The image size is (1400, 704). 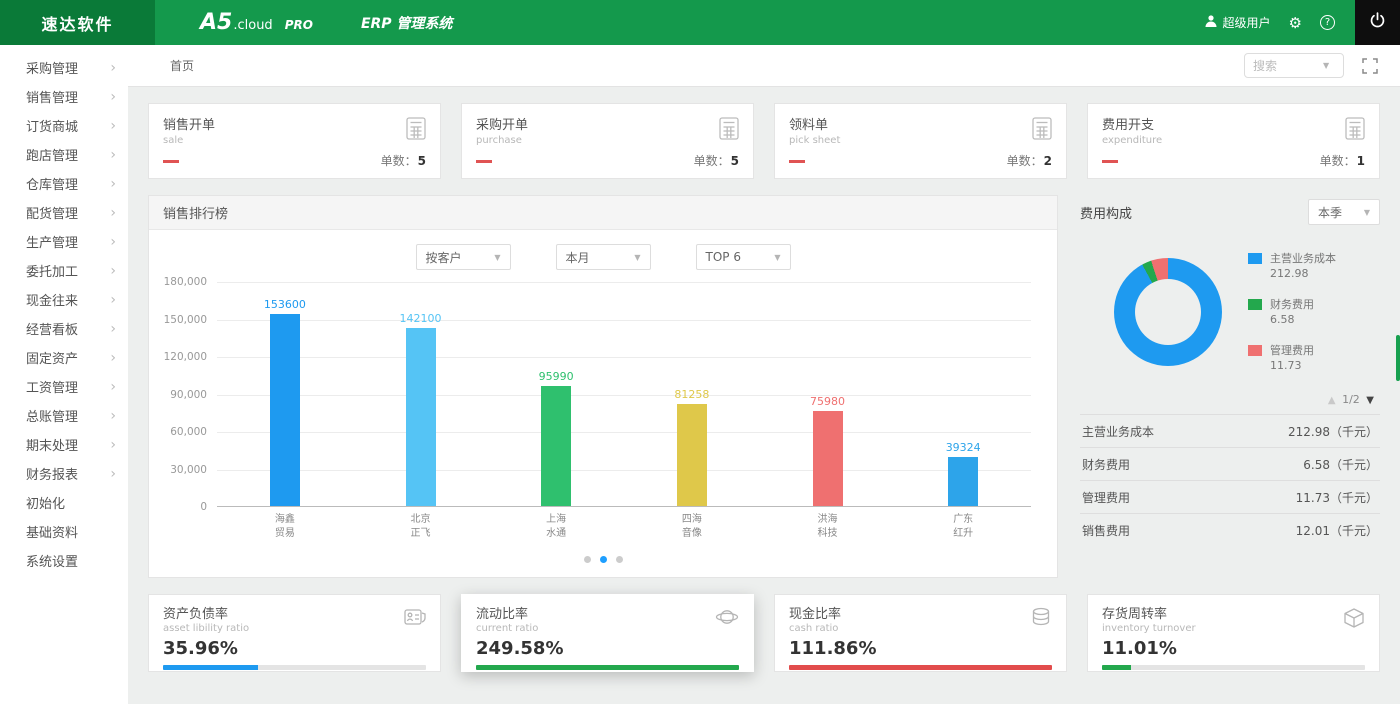 I want to click on bar-slot: 39324, so click(x=963, y=394).